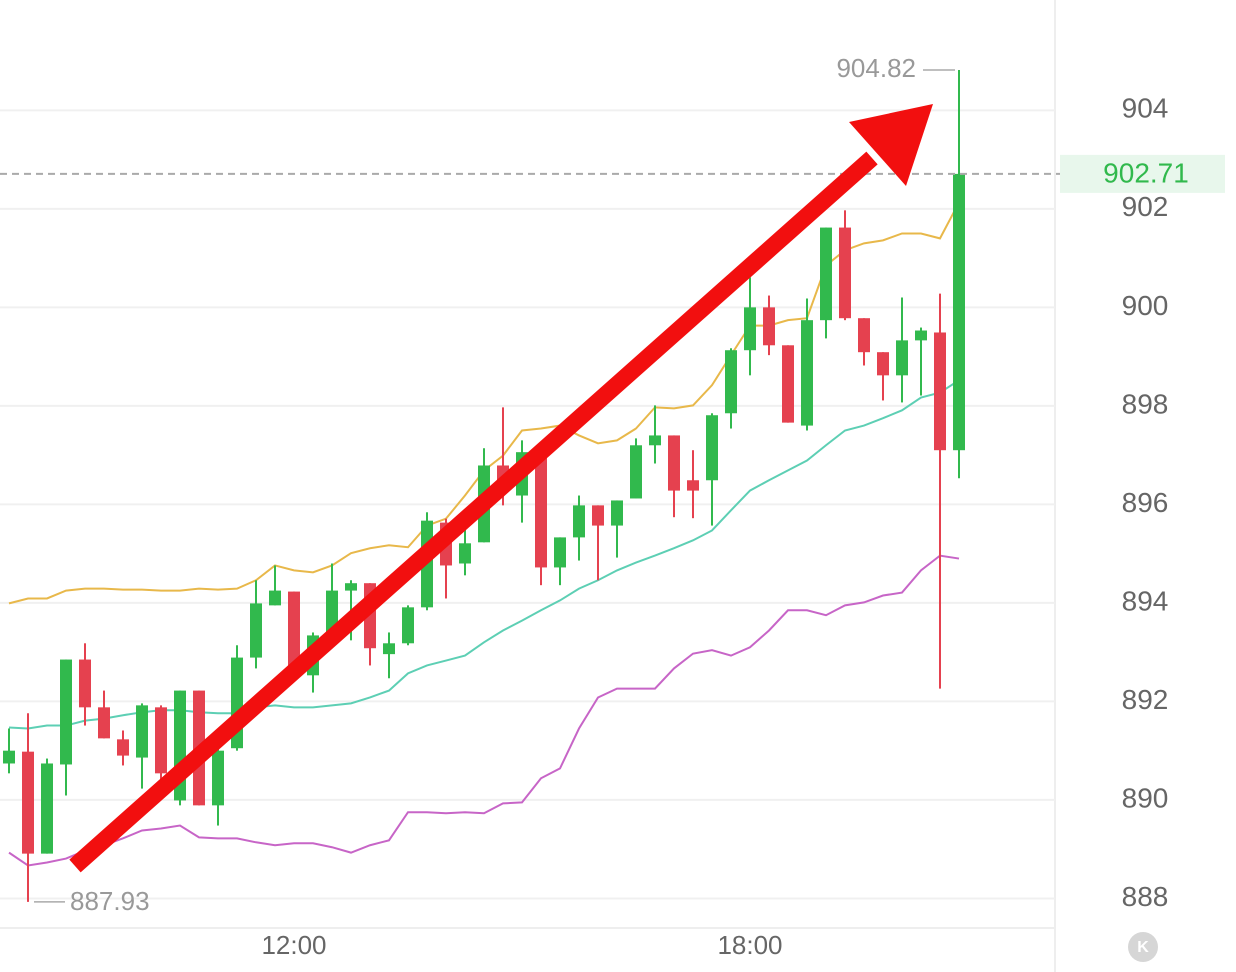  Describe the element at coordinates (749, 945) in the screenshot. I see `x-tick-label: 18:00` at that location.